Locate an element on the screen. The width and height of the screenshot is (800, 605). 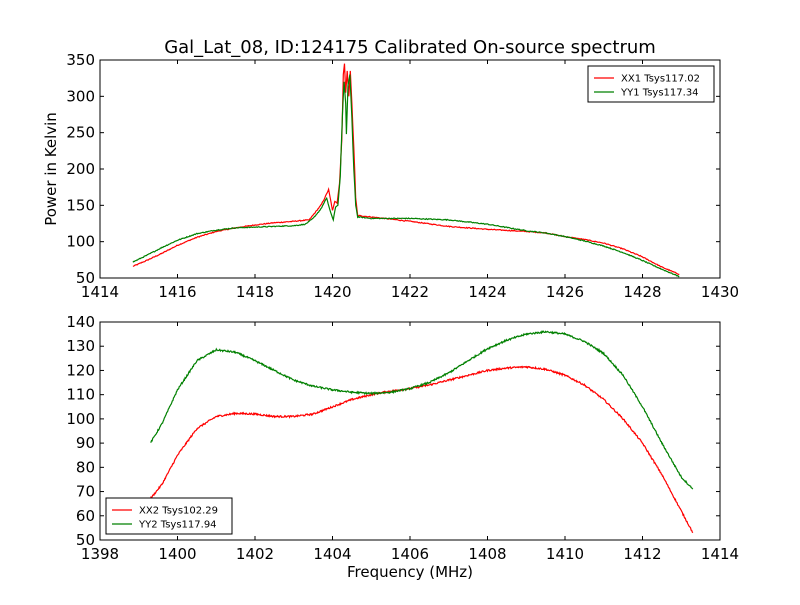
x-tick-label: 1406 is located at coordinates (410, 554).